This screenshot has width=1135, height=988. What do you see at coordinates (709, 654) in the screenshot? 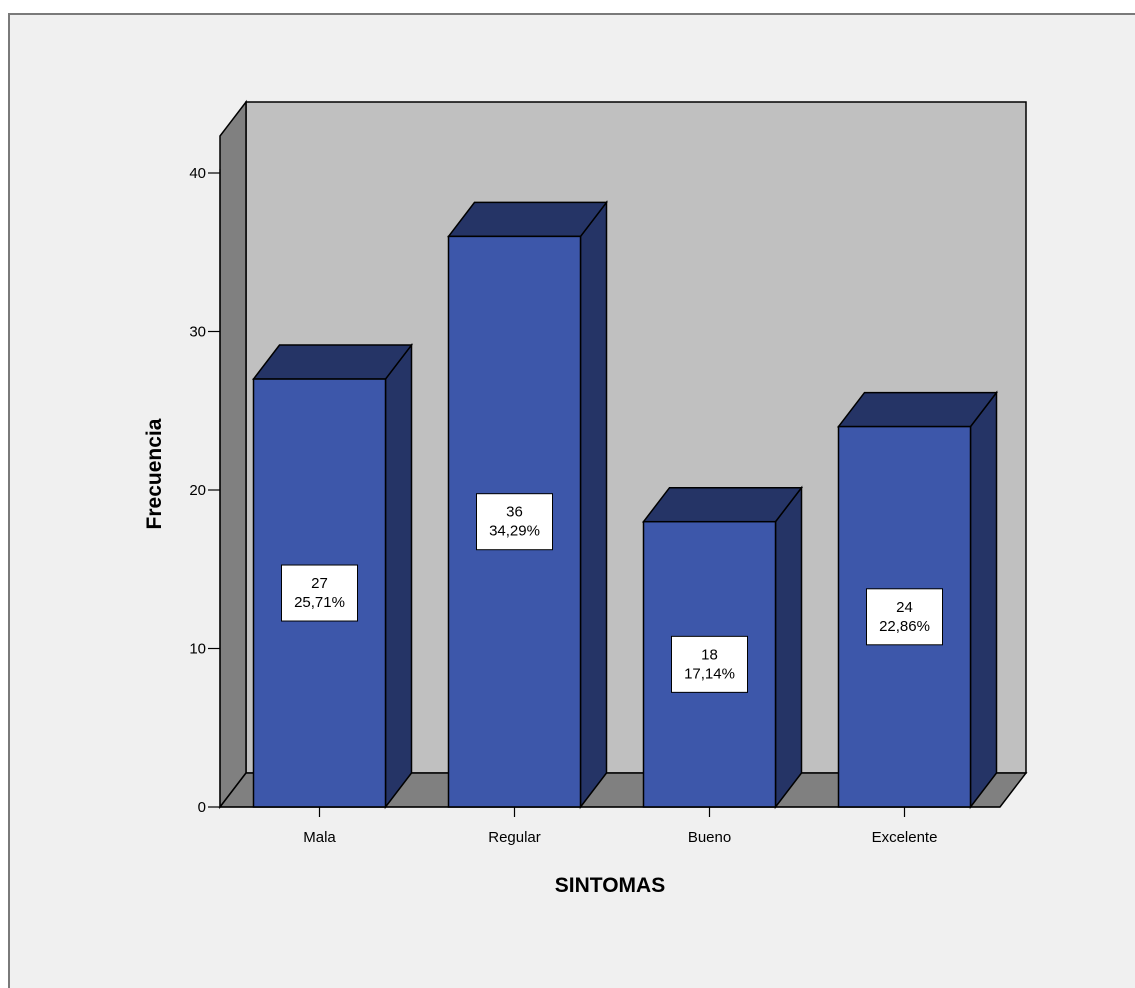
I see `data-label-value: 18` at bounding box center [709, 654].